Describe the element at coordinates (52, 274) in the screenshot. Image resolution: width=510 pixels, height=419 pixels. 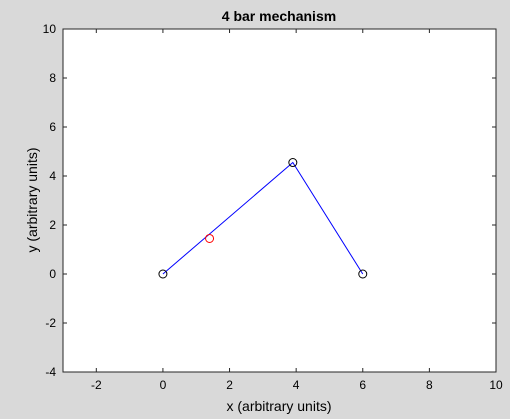
I see `y-tick-label: 0` at that location.